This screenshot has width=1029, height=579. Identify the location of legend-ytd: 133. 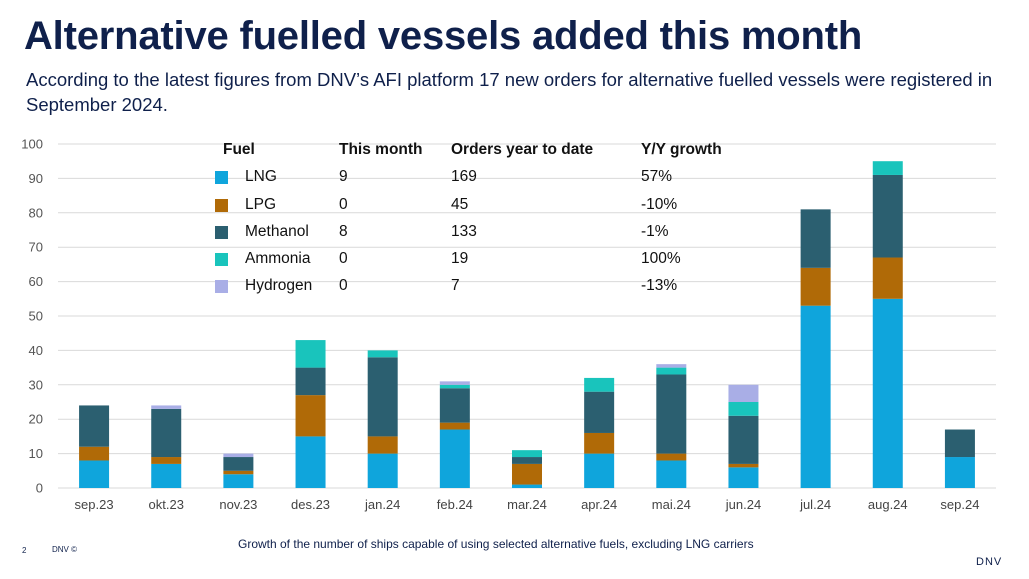
(464, 231).